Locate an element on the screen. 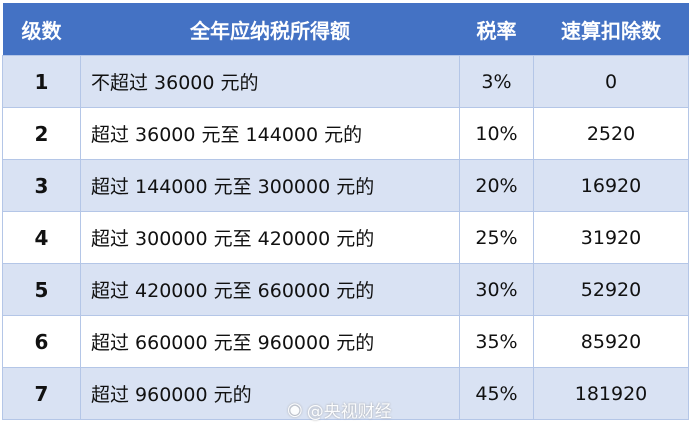  table-header-row: 级数 全年应纳税所得额 税率 速算扣除数 is located at coordinates (345, 29).